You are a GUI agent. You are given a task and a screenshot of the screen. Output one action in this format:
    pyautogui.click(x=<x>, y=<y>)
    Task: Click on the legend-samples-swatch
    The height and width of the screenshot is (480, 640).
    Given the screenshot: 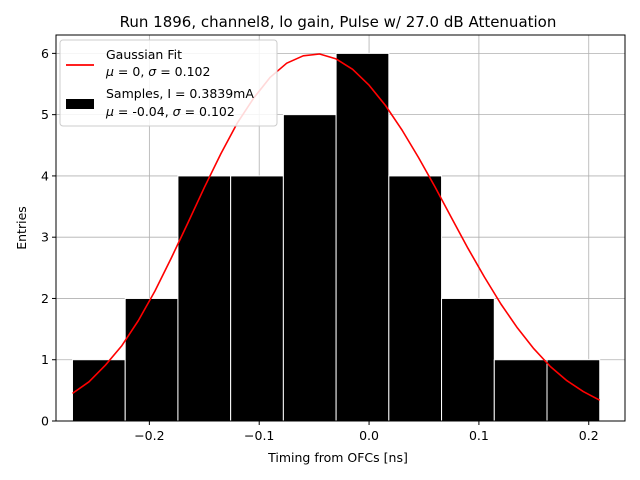 What is the action you would take?
    pyautogui.click(x=80, y=104)
    